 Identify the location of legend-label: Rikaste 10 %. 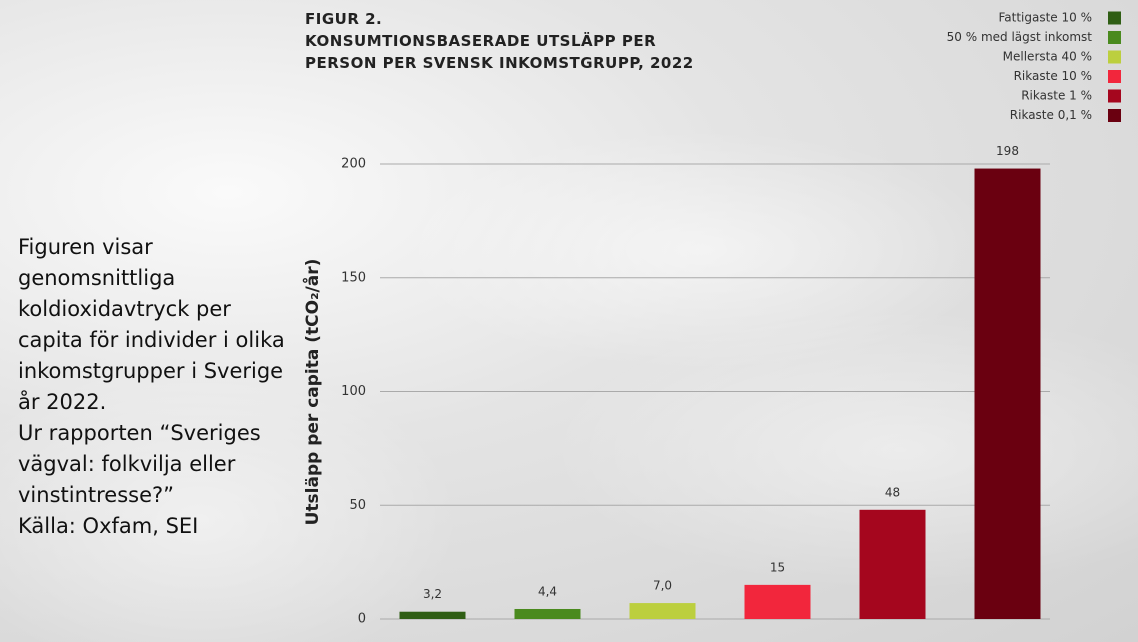
(1053, 76).